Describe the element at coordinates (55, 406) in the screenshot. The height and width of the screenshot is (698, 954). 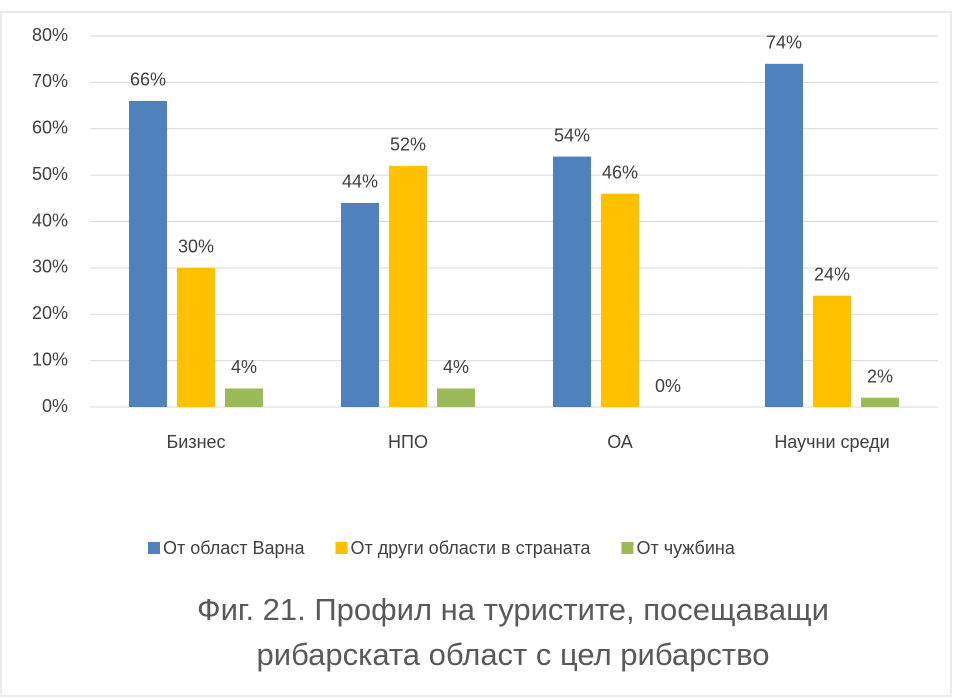
I see `y-tick-label: 0%` at that location.